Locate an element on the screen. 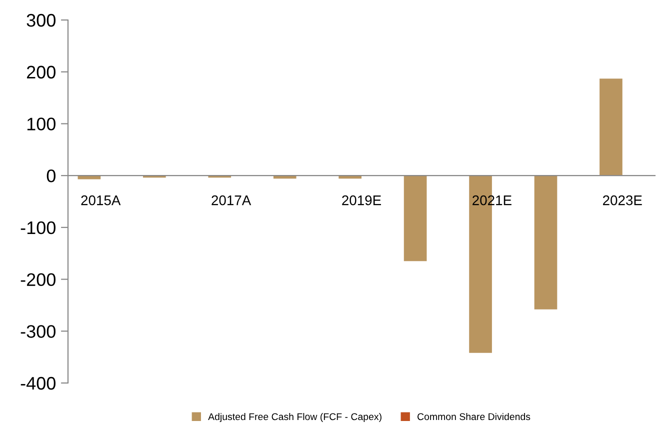 The image size is (662, 425). legend-label: Adjusted Free Cash Flow (FCF - Capex) is located at coordinates (295, 417).